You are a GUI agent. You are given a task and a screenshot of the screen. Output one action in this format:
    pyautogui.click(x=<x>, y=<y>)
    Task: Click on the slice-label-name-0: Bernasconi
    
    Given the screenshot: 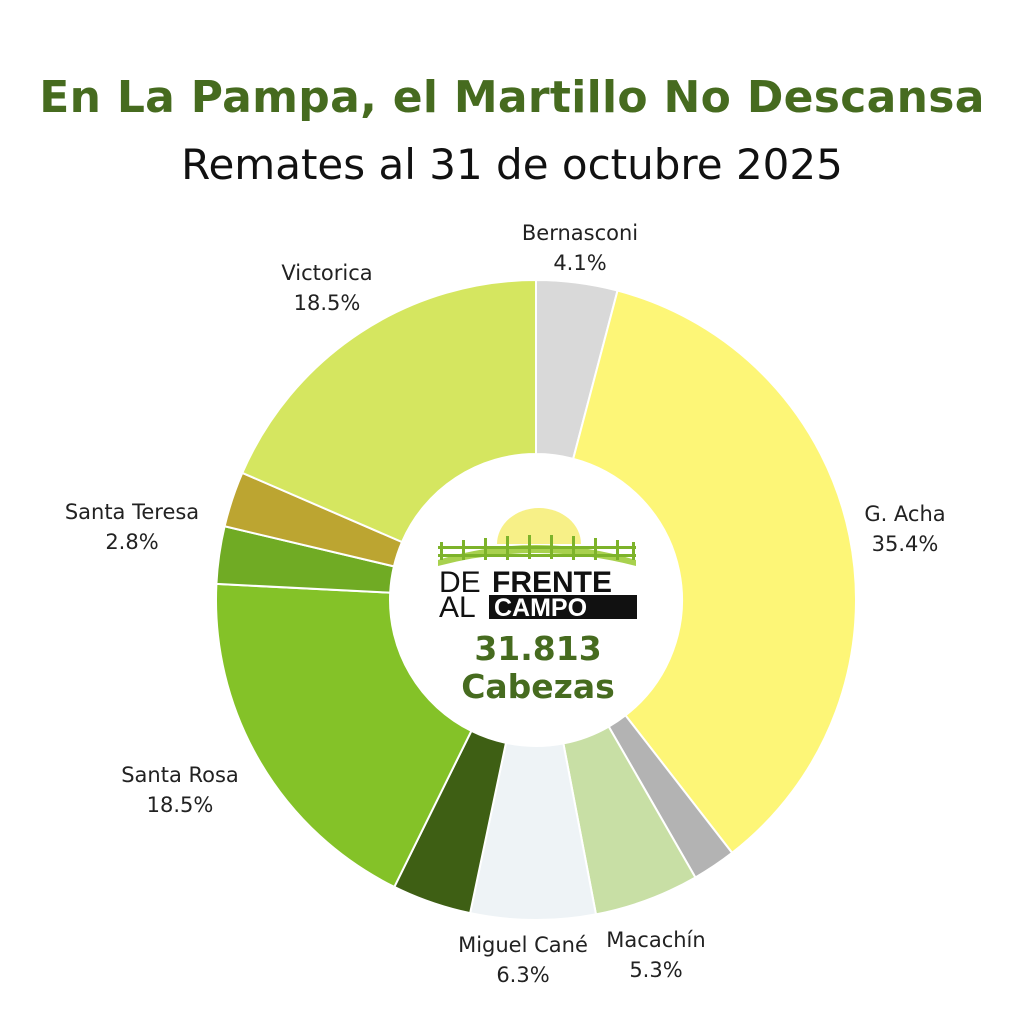 What is the action you would take?
    pyautogui.click(x=580, y=233)
    